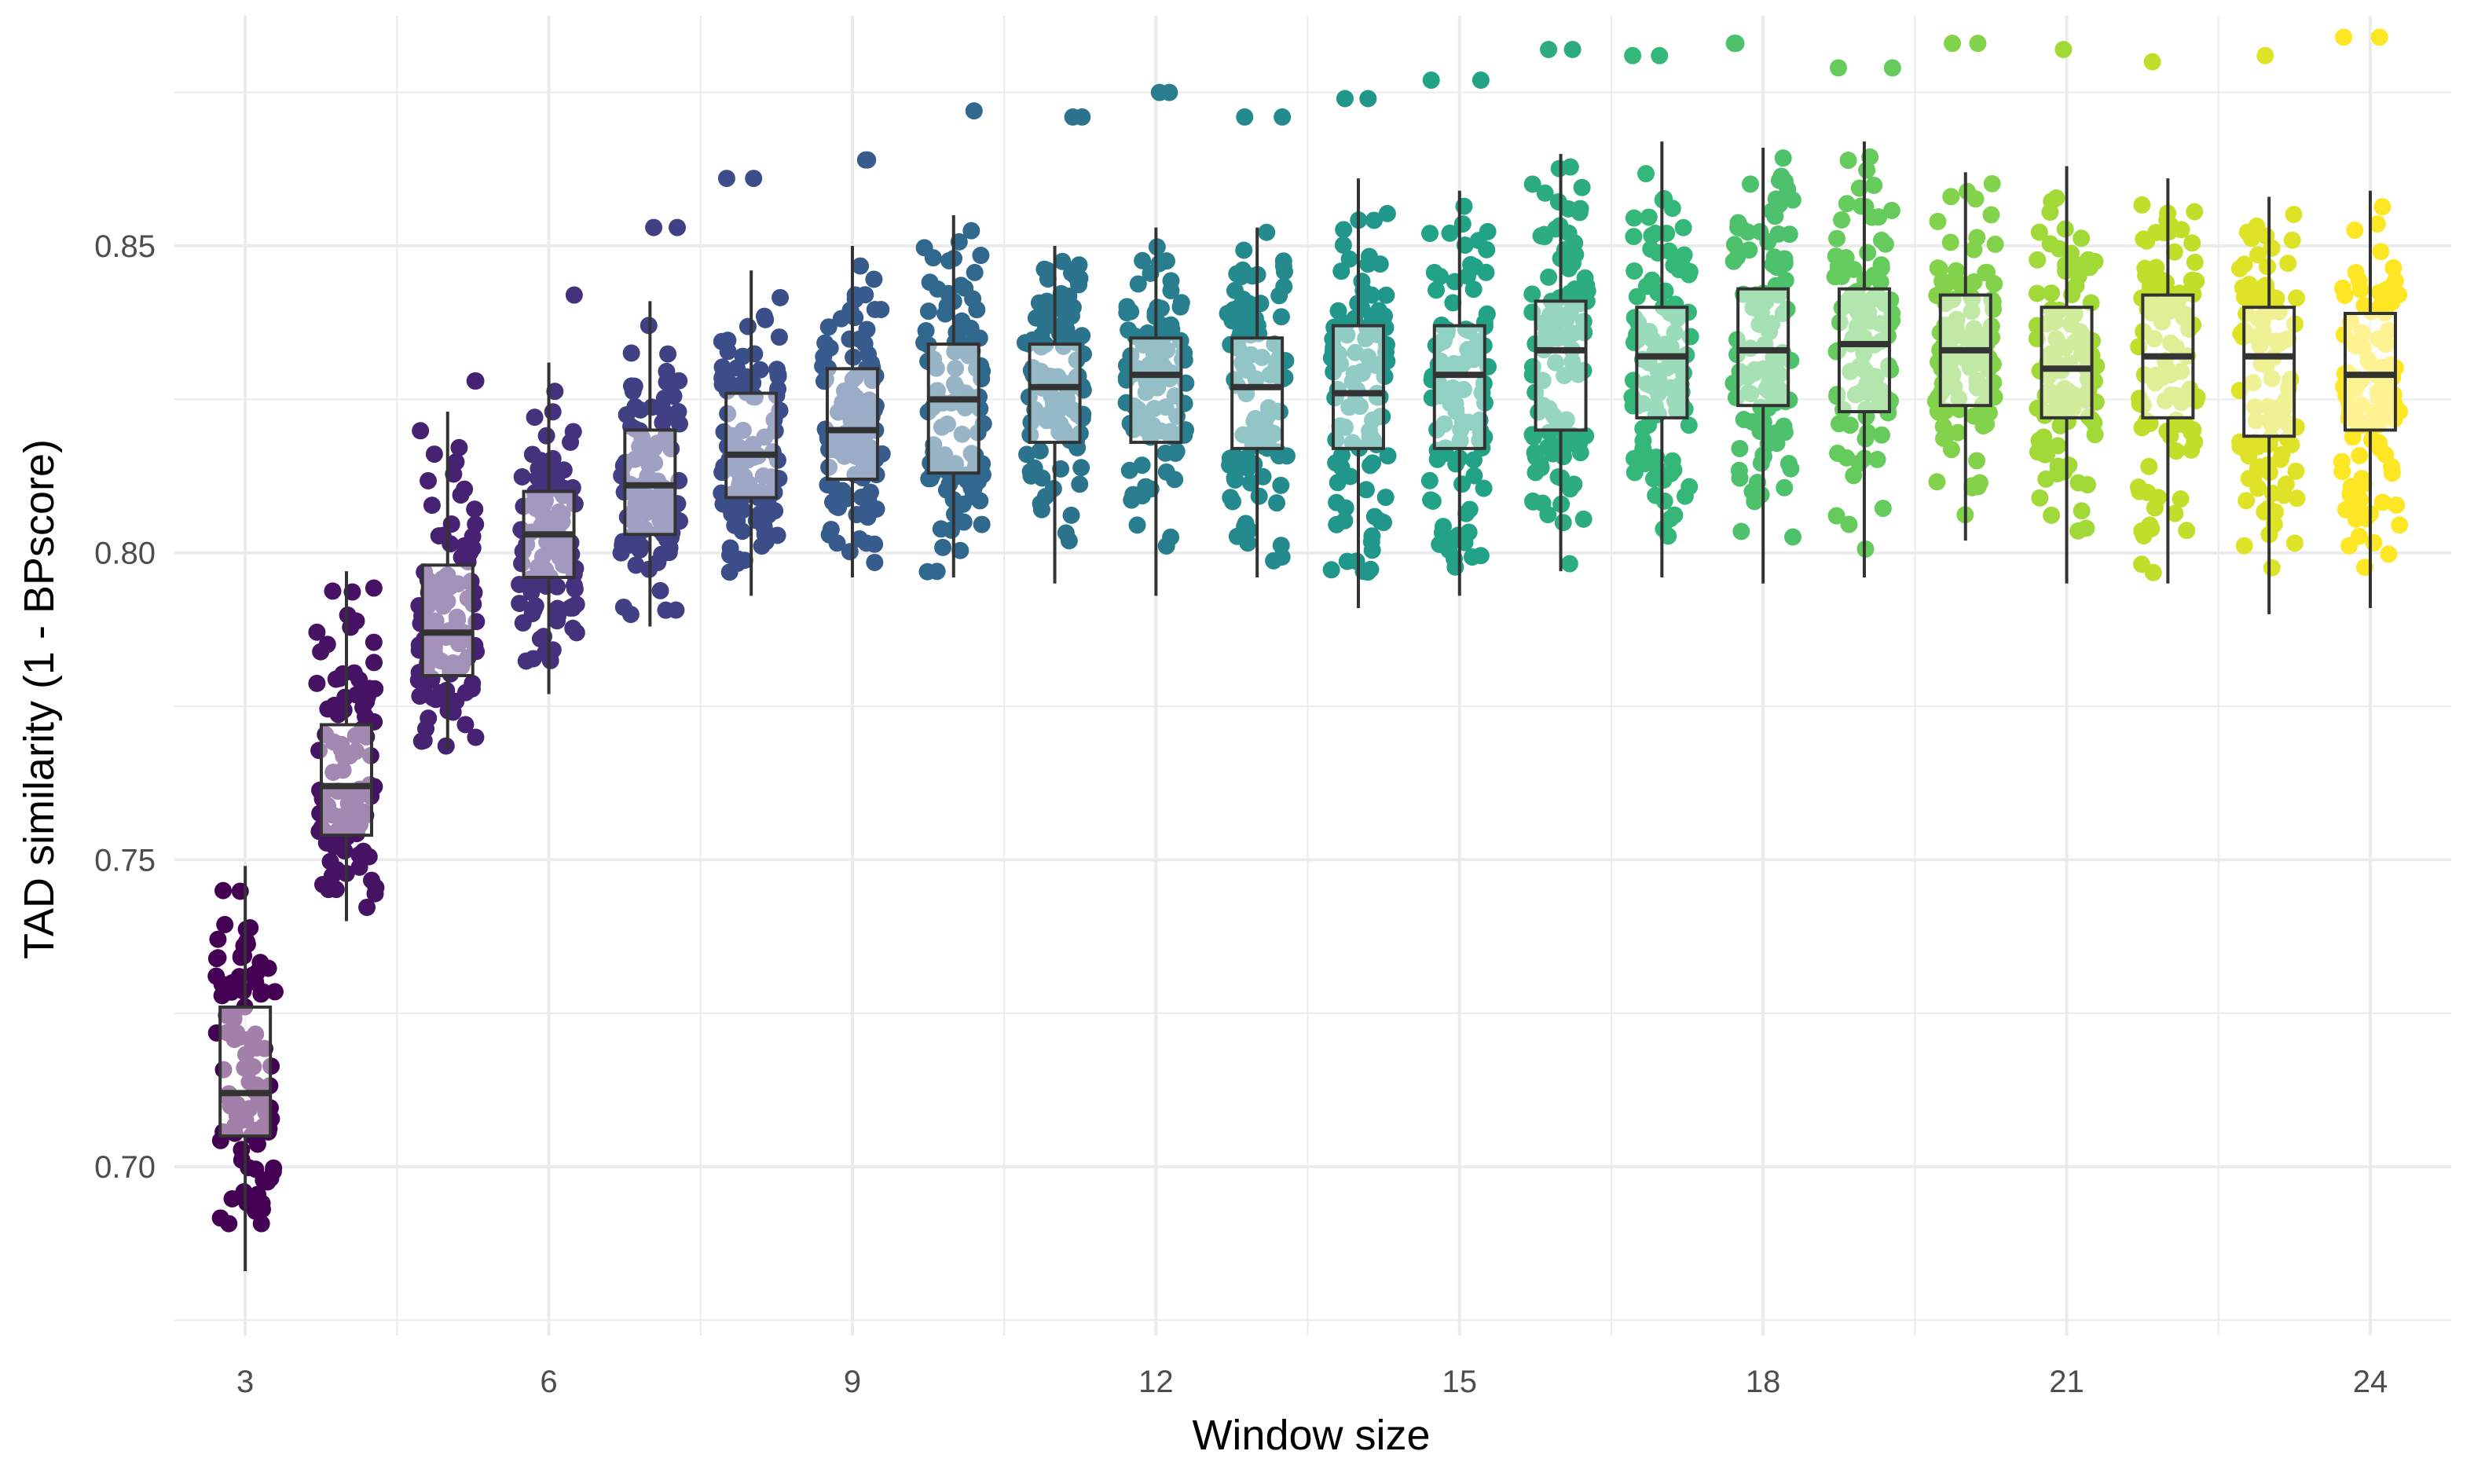 This screenshot has width=2474, height=1484. What do you see at coordinates (39, 699) in the screenshot?
I see `y-axis-label: TAD similarity (1 - BPscore)` at bounding box center [39, 699].